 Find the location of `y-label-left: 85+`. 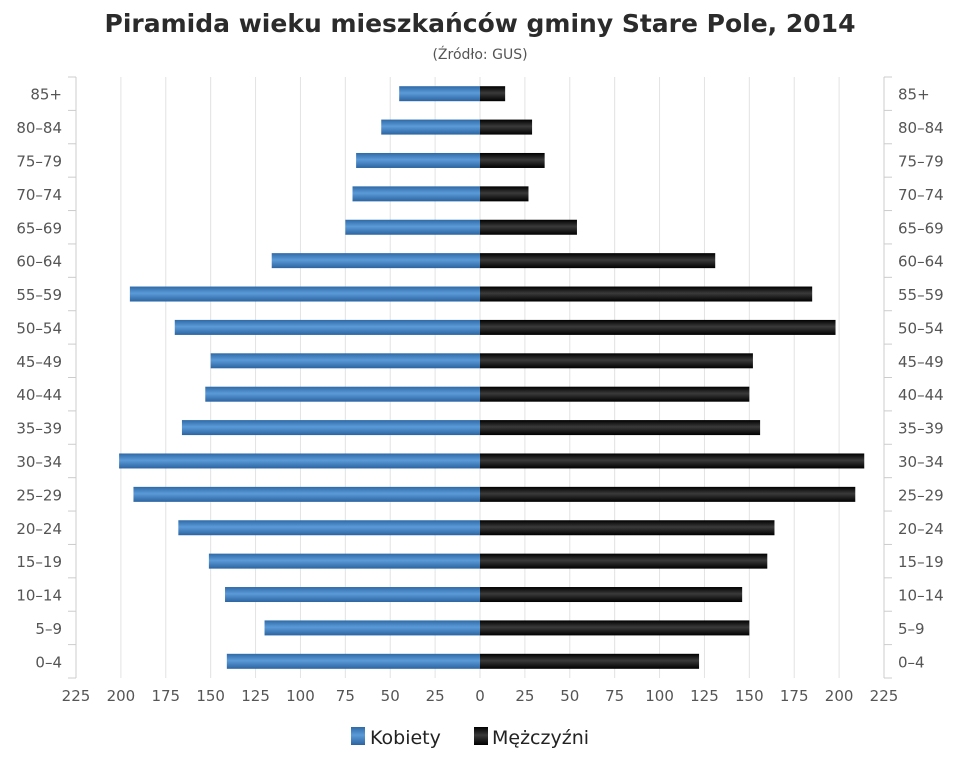

y-label-left: 85+ is located at coordinates (46, 95).